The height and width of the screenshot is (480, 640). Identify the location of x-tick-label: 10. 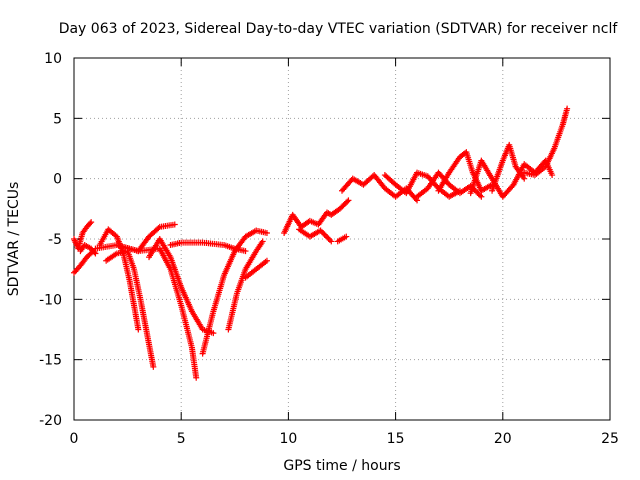
(288, 439).